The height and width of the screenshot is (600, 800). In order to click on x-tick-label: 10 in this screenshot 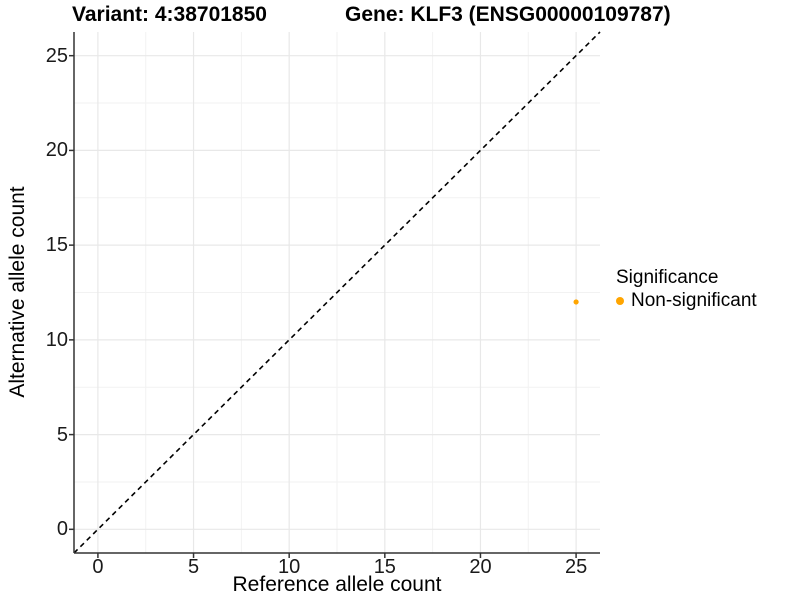, I will do `click(289, 567)`.